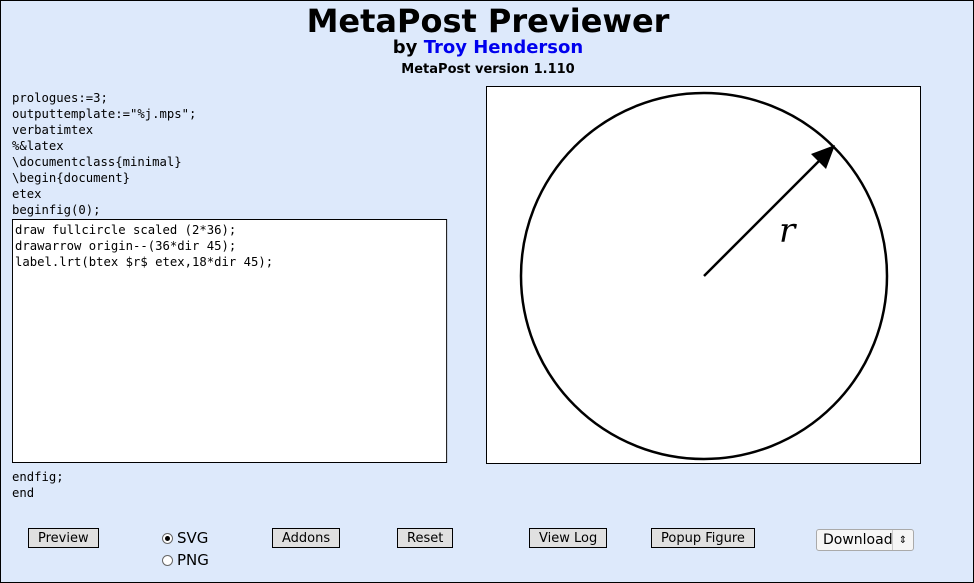 The width and height of the screenshot is (974, 583). I want to click on byline: by Troy Henderson, so click(487, 47).